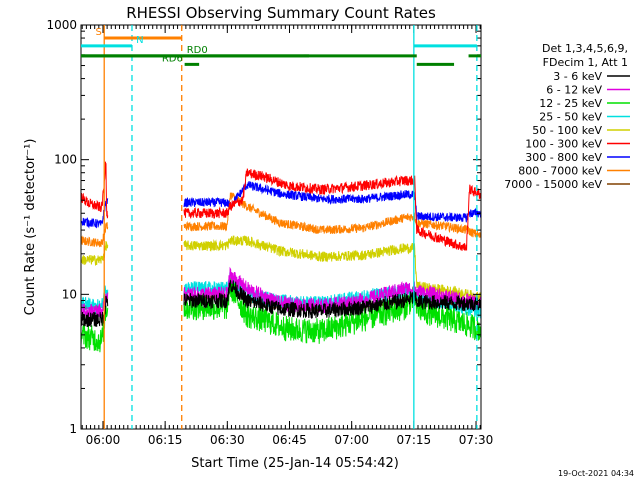  What do you see at coordinates (570, 117) in the screenshot?
I see `legend-label: 25 - 50 keV` at bounding box center [570, 117].